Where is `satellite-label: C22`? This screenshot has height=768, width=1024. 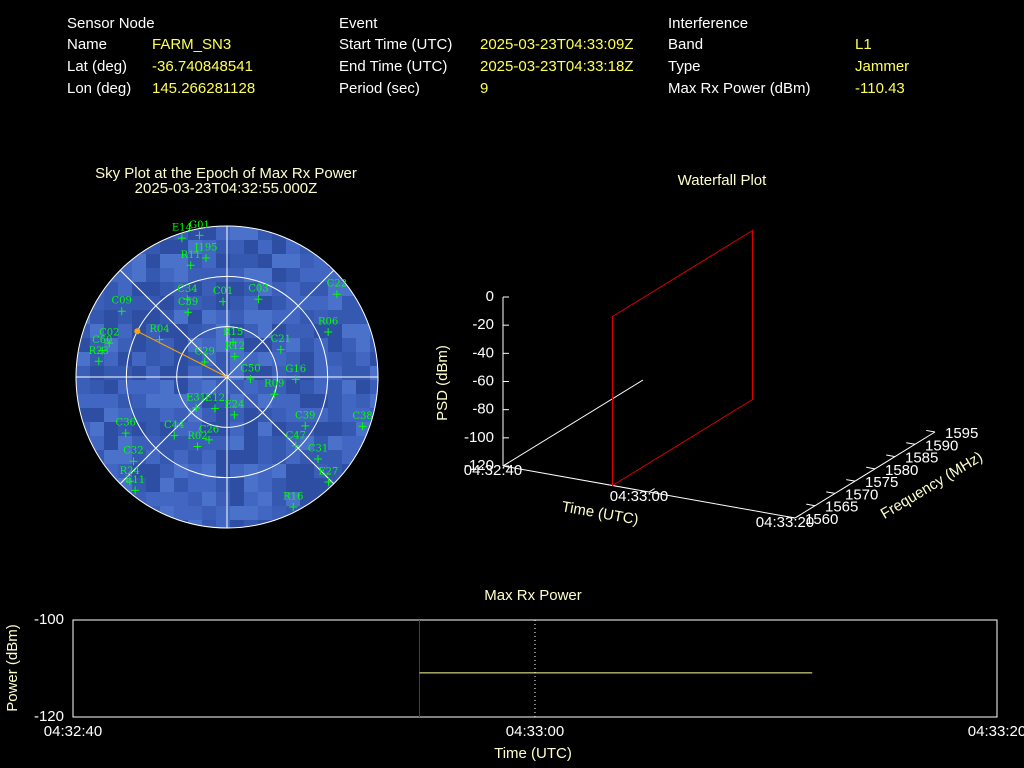 satellite-label: C22 is located at coordinates (337, 284).